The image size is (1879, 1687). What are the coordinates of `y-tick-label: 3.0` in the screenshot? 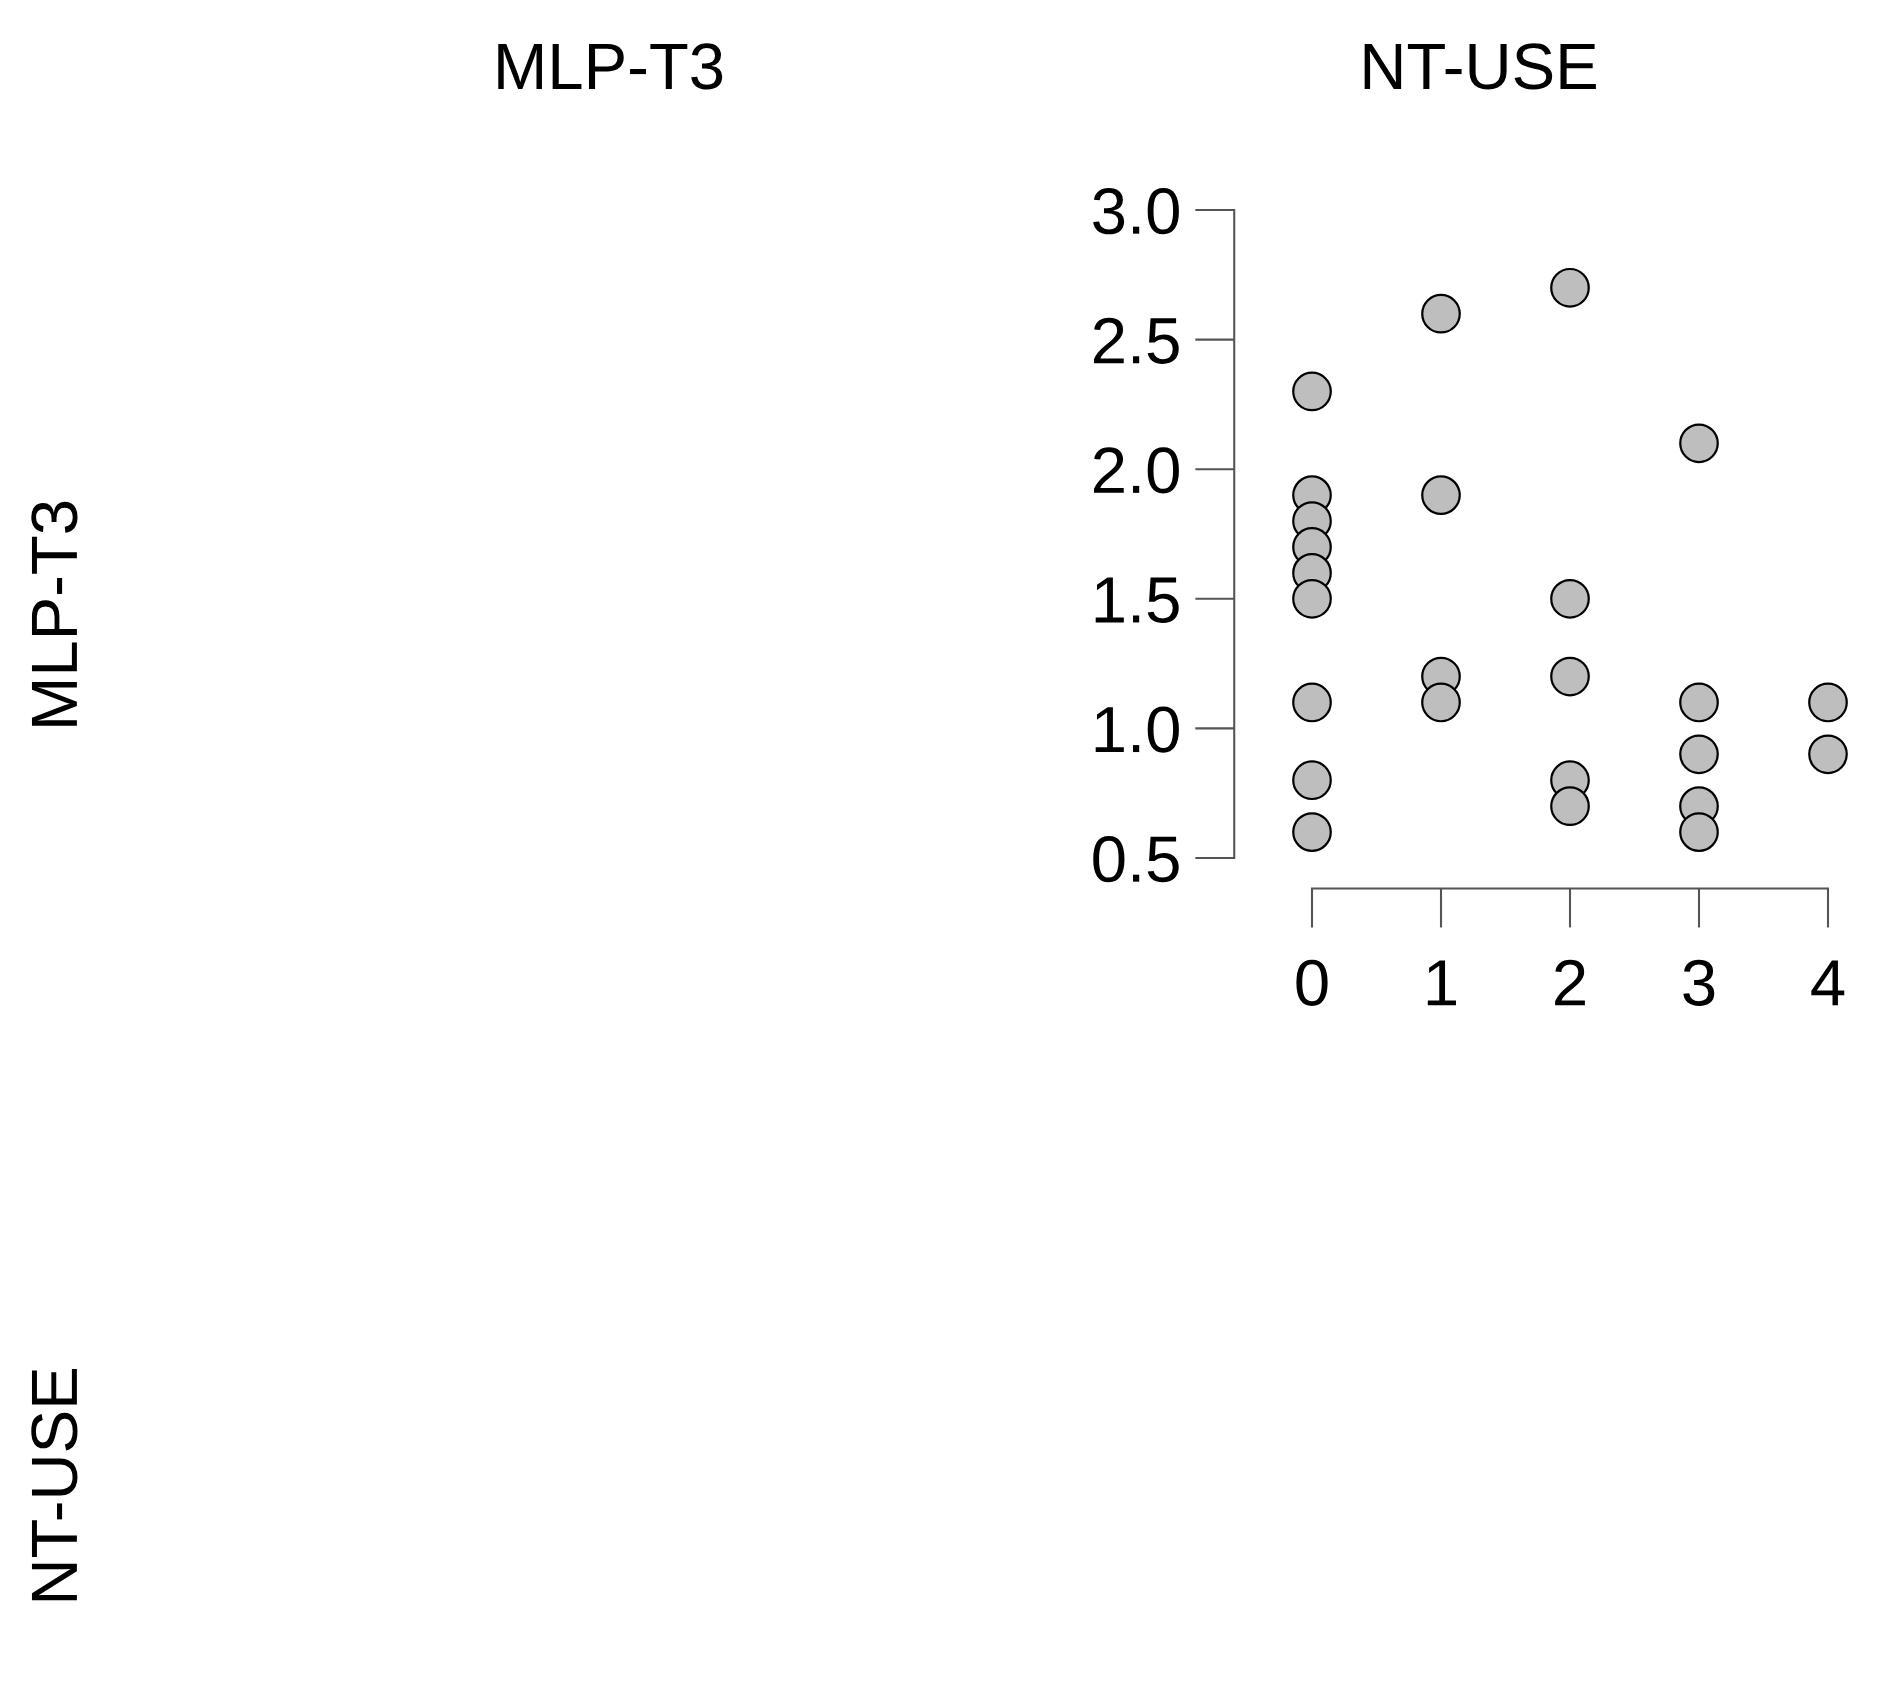 It's located at (1136, 211).